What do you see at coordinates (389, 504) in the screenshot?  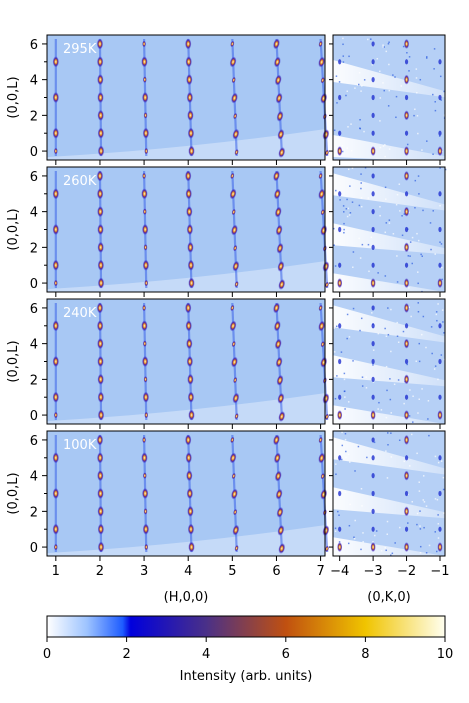 I see `panel-right-3: −4 −3 −2 −1` at bounding box center [389, 504].